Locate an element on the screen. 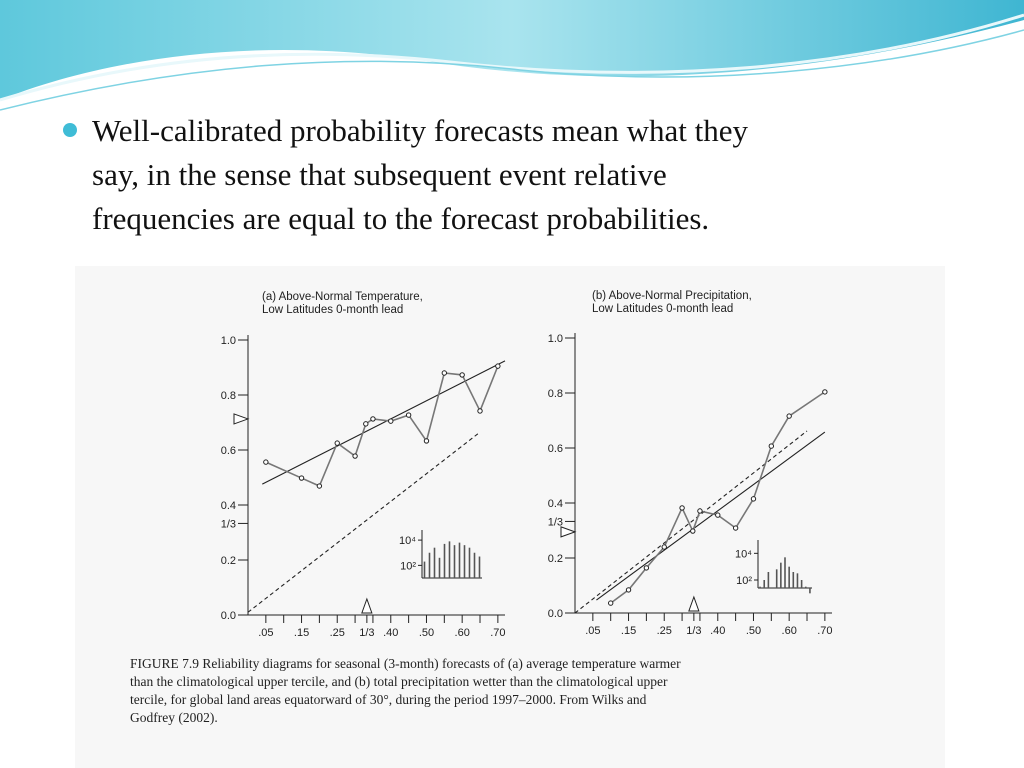  chart-title: (b) Above-Normal Precipitation, is located at coordinates (672, 296).